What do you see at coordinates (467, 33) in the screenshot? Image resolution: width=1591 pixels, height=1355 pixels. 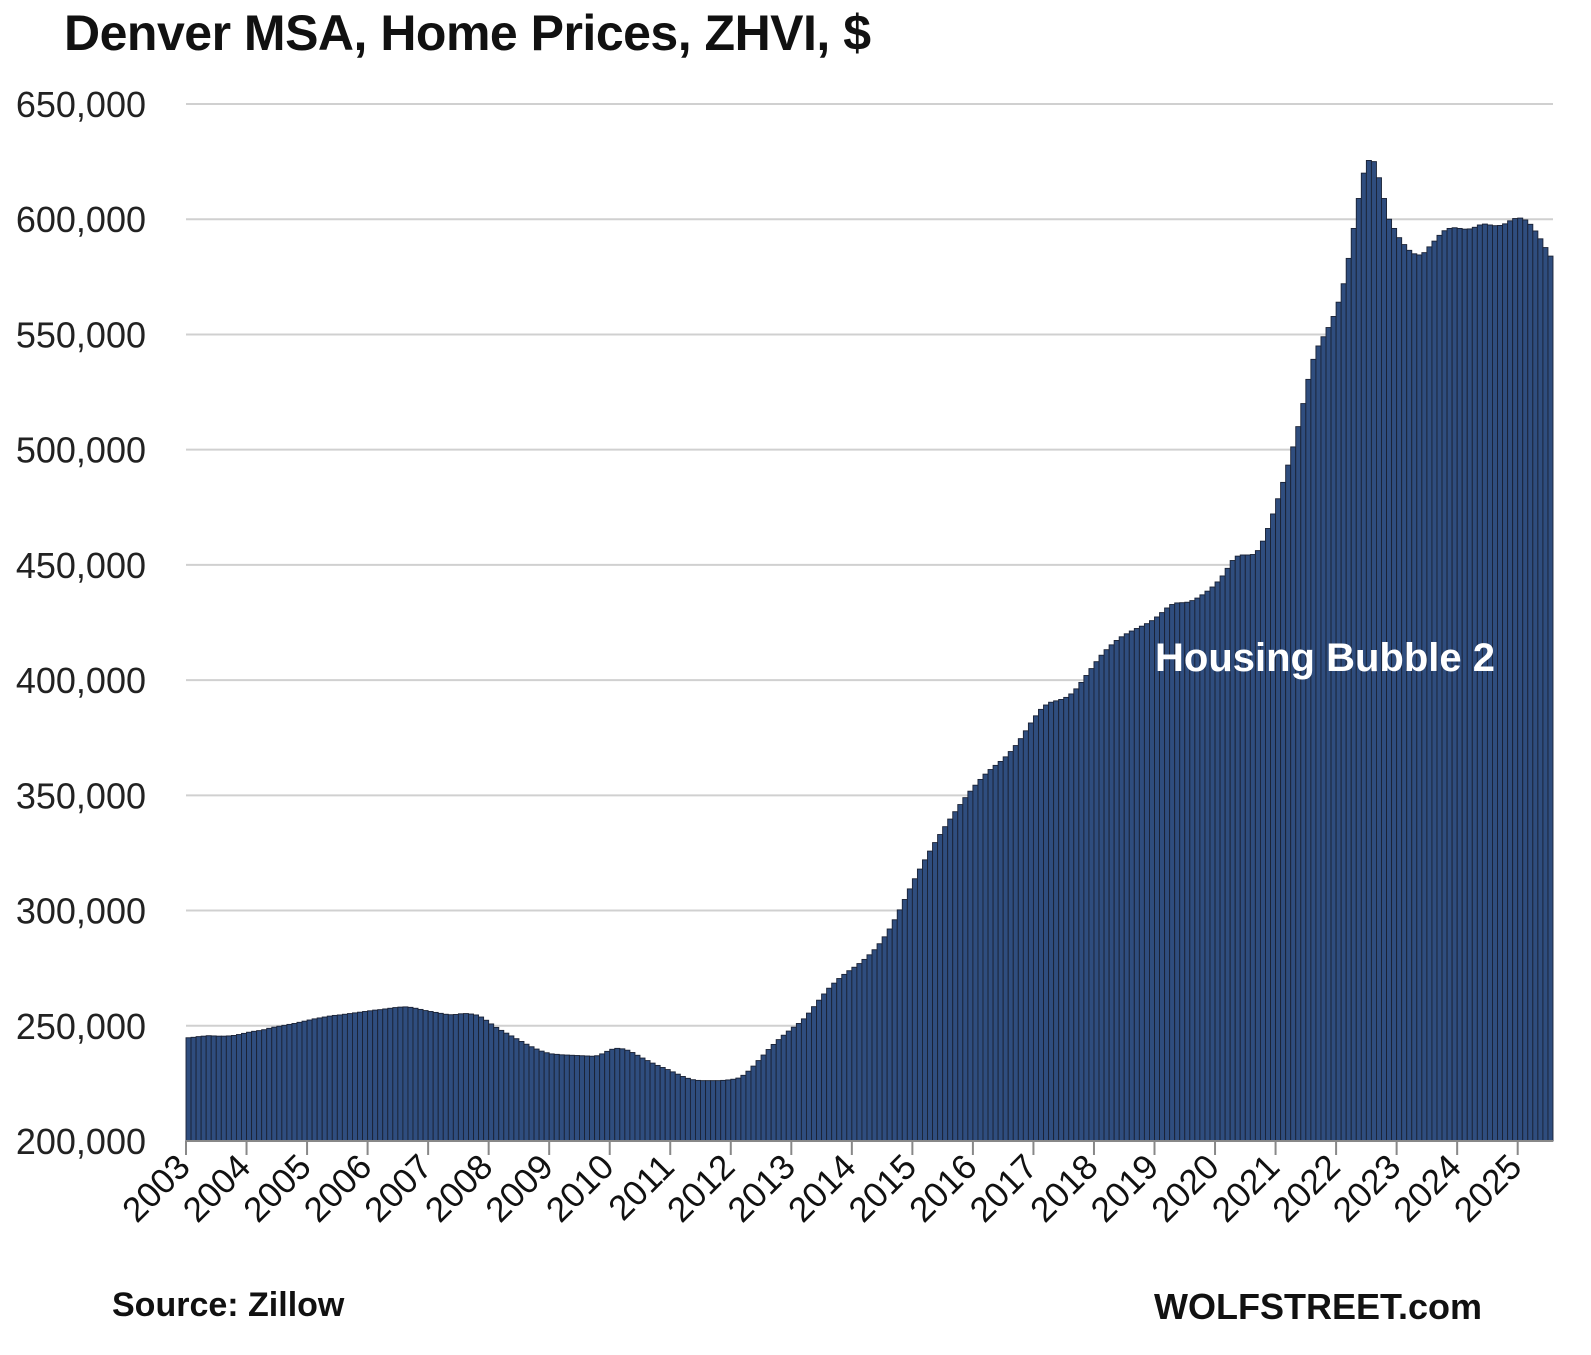 I see `chart-title: Denver MSA, Home Prices, ZHVI, $` at bounding box center [467, 33].